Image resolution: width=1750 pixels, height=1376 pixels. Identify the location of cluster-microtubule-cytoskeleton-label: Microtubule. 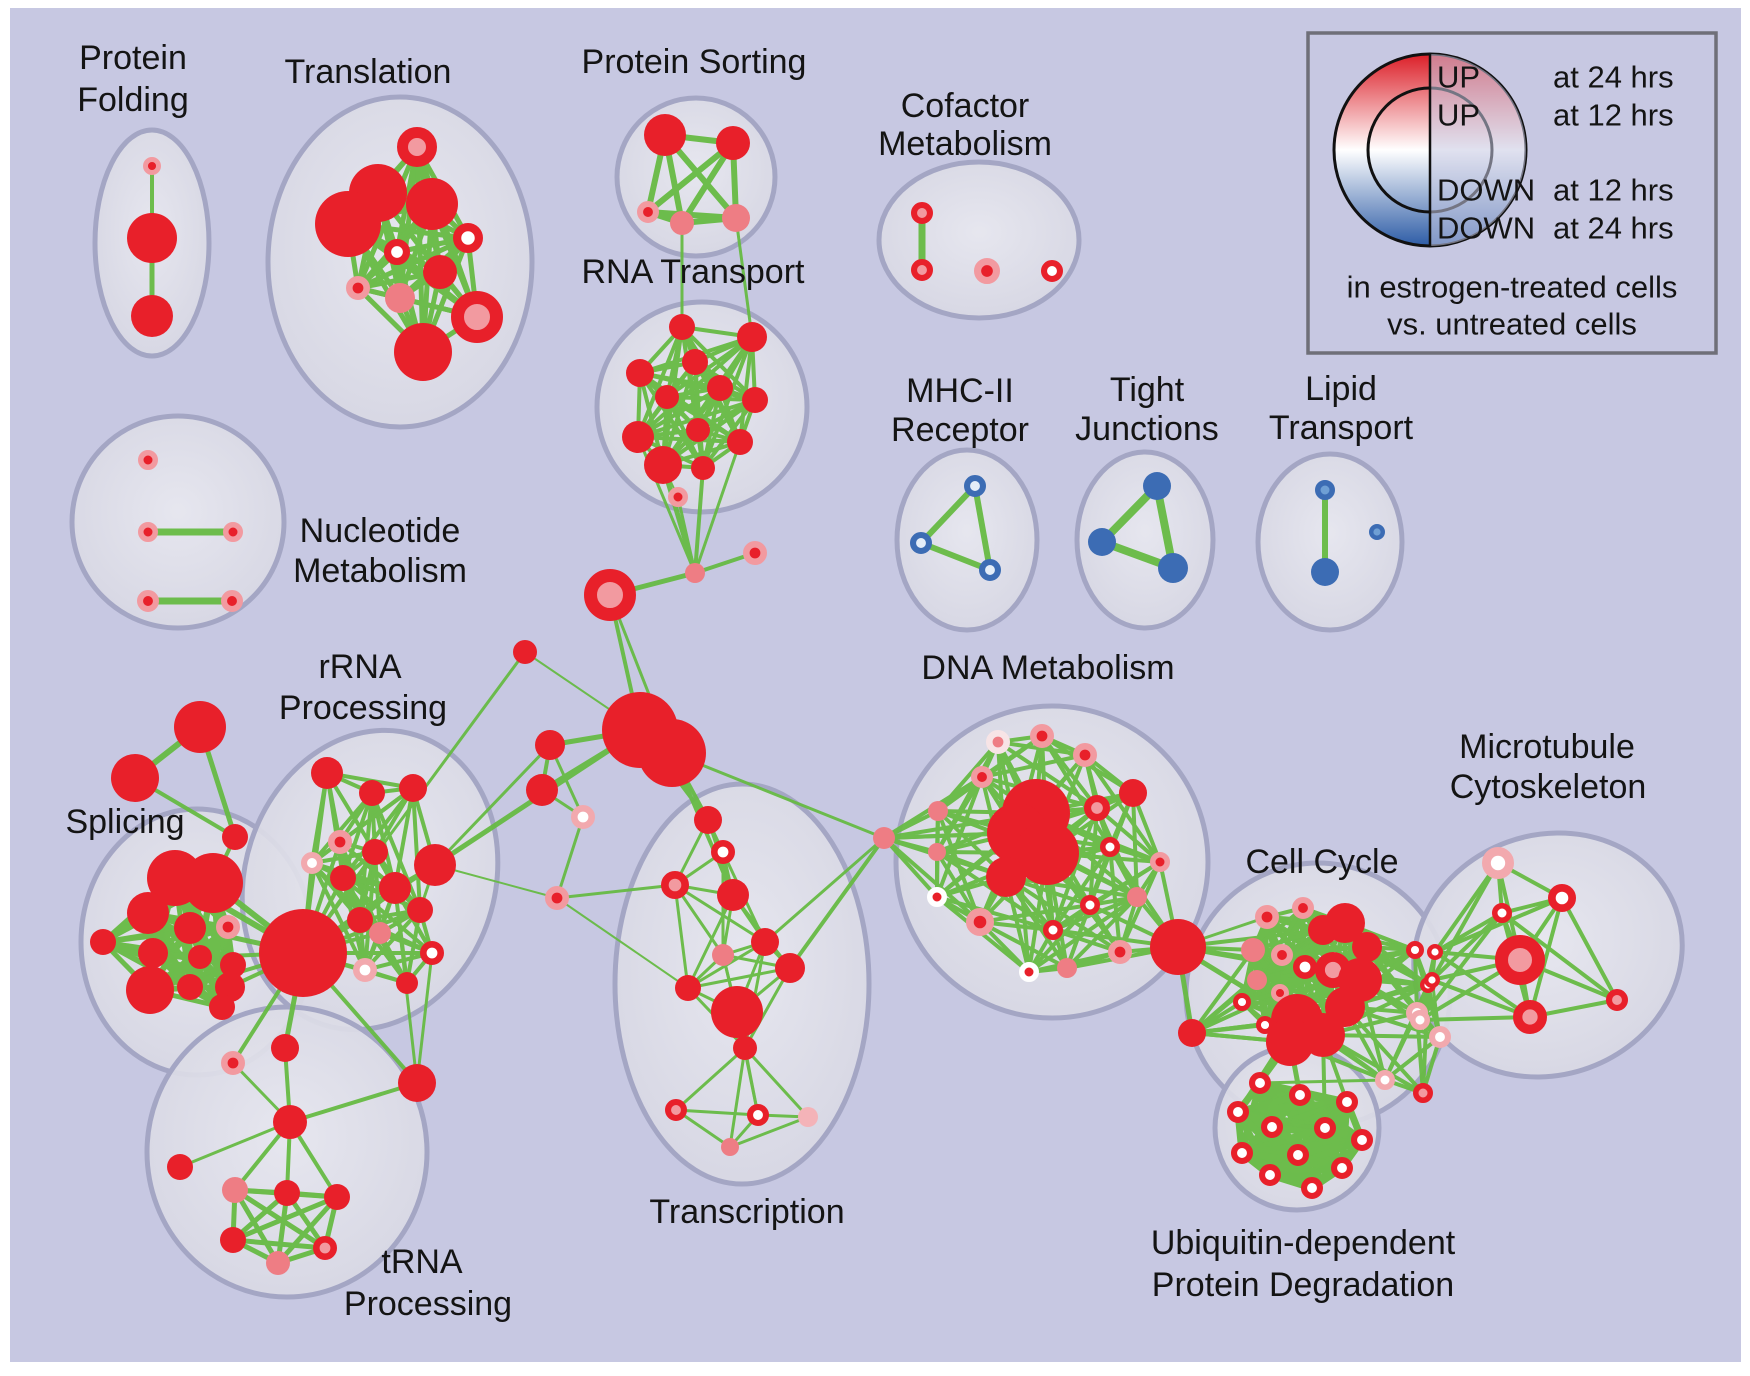
(1547, 747).